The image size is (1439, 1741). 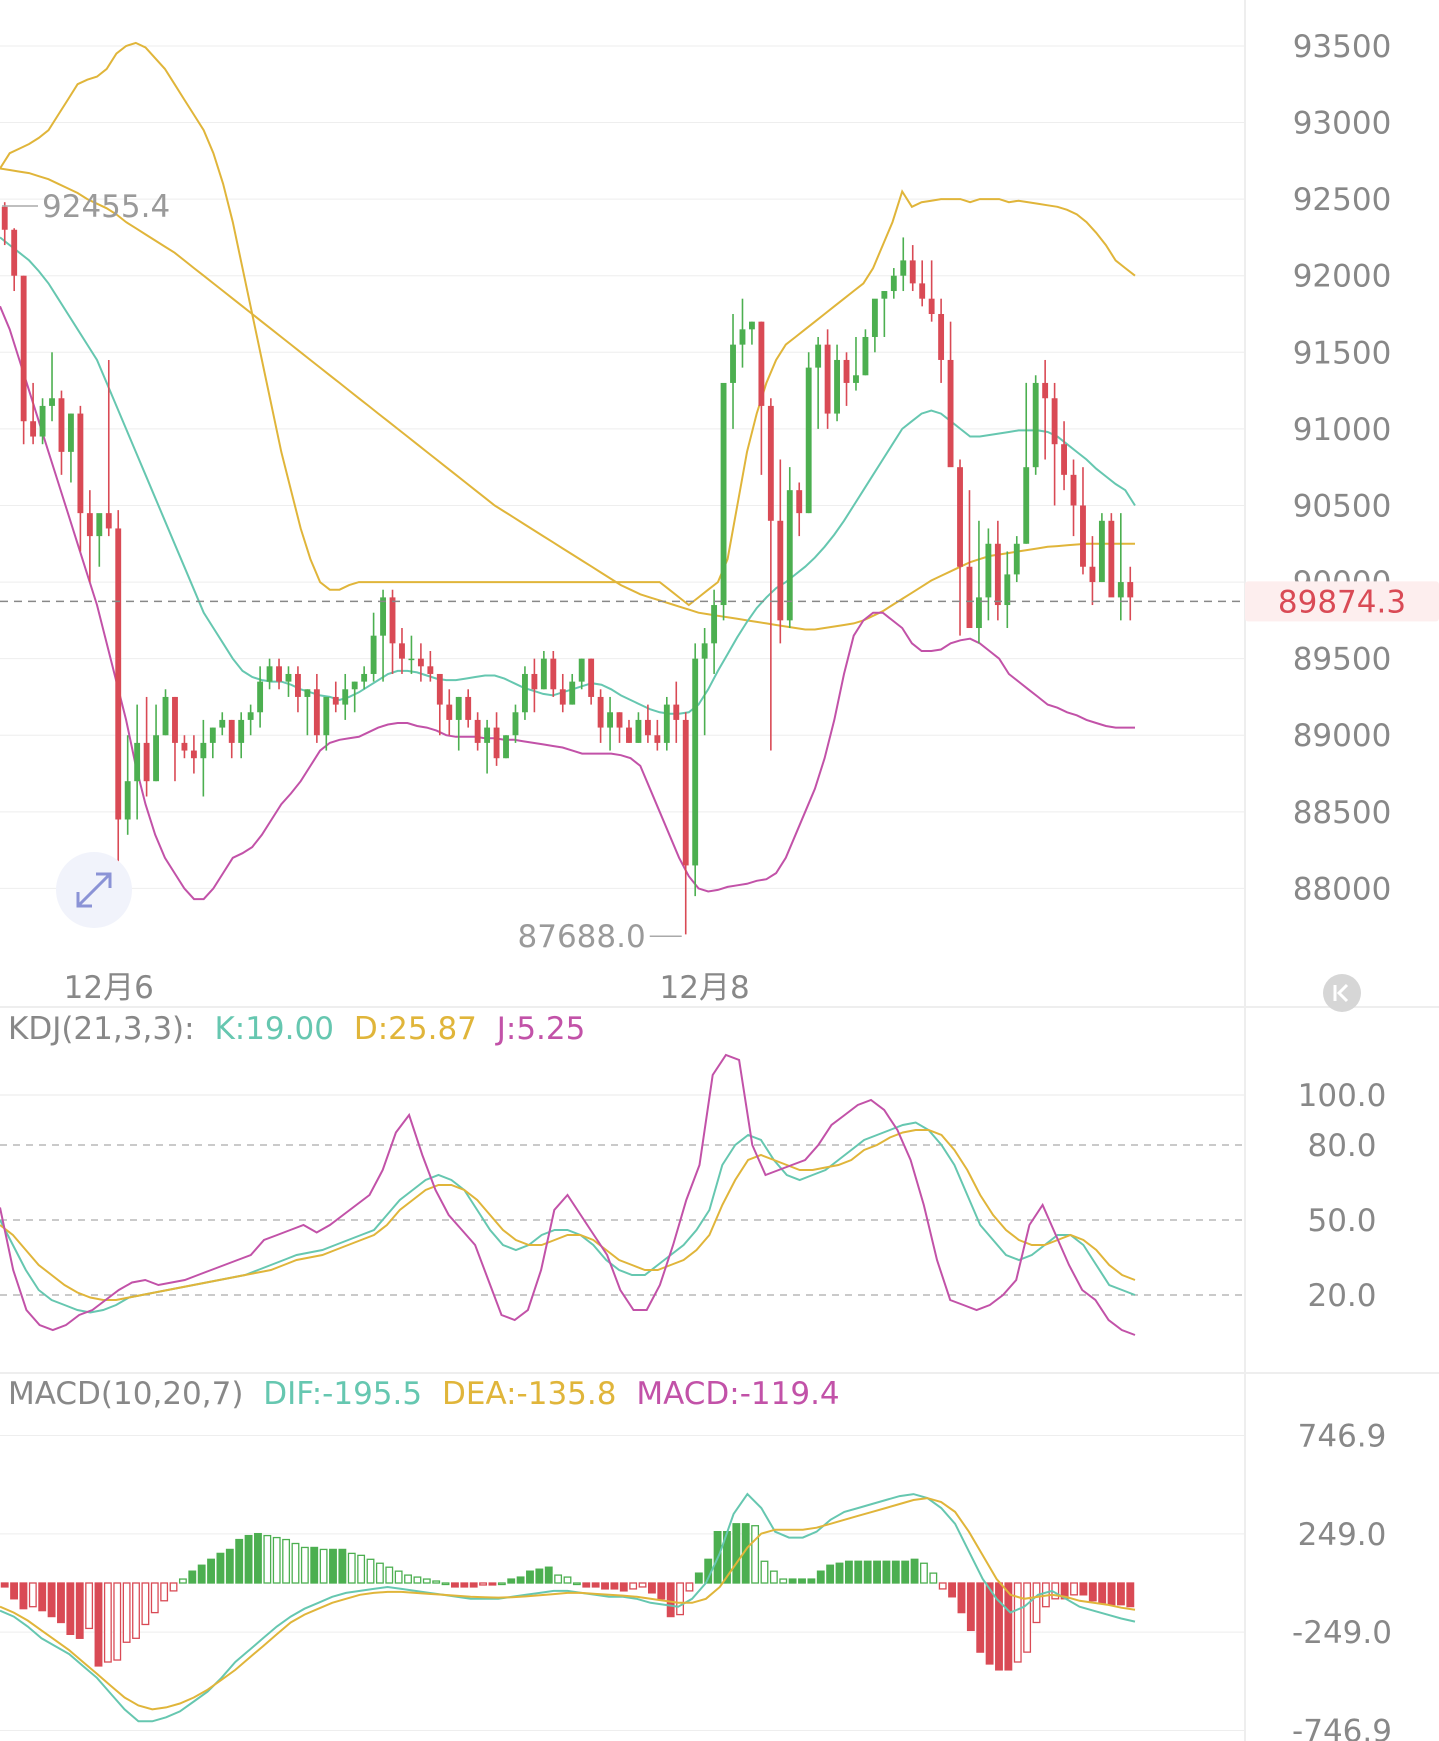 I want to click on kdj-tick-label: 80.0, so click(x=1341, y=1146).